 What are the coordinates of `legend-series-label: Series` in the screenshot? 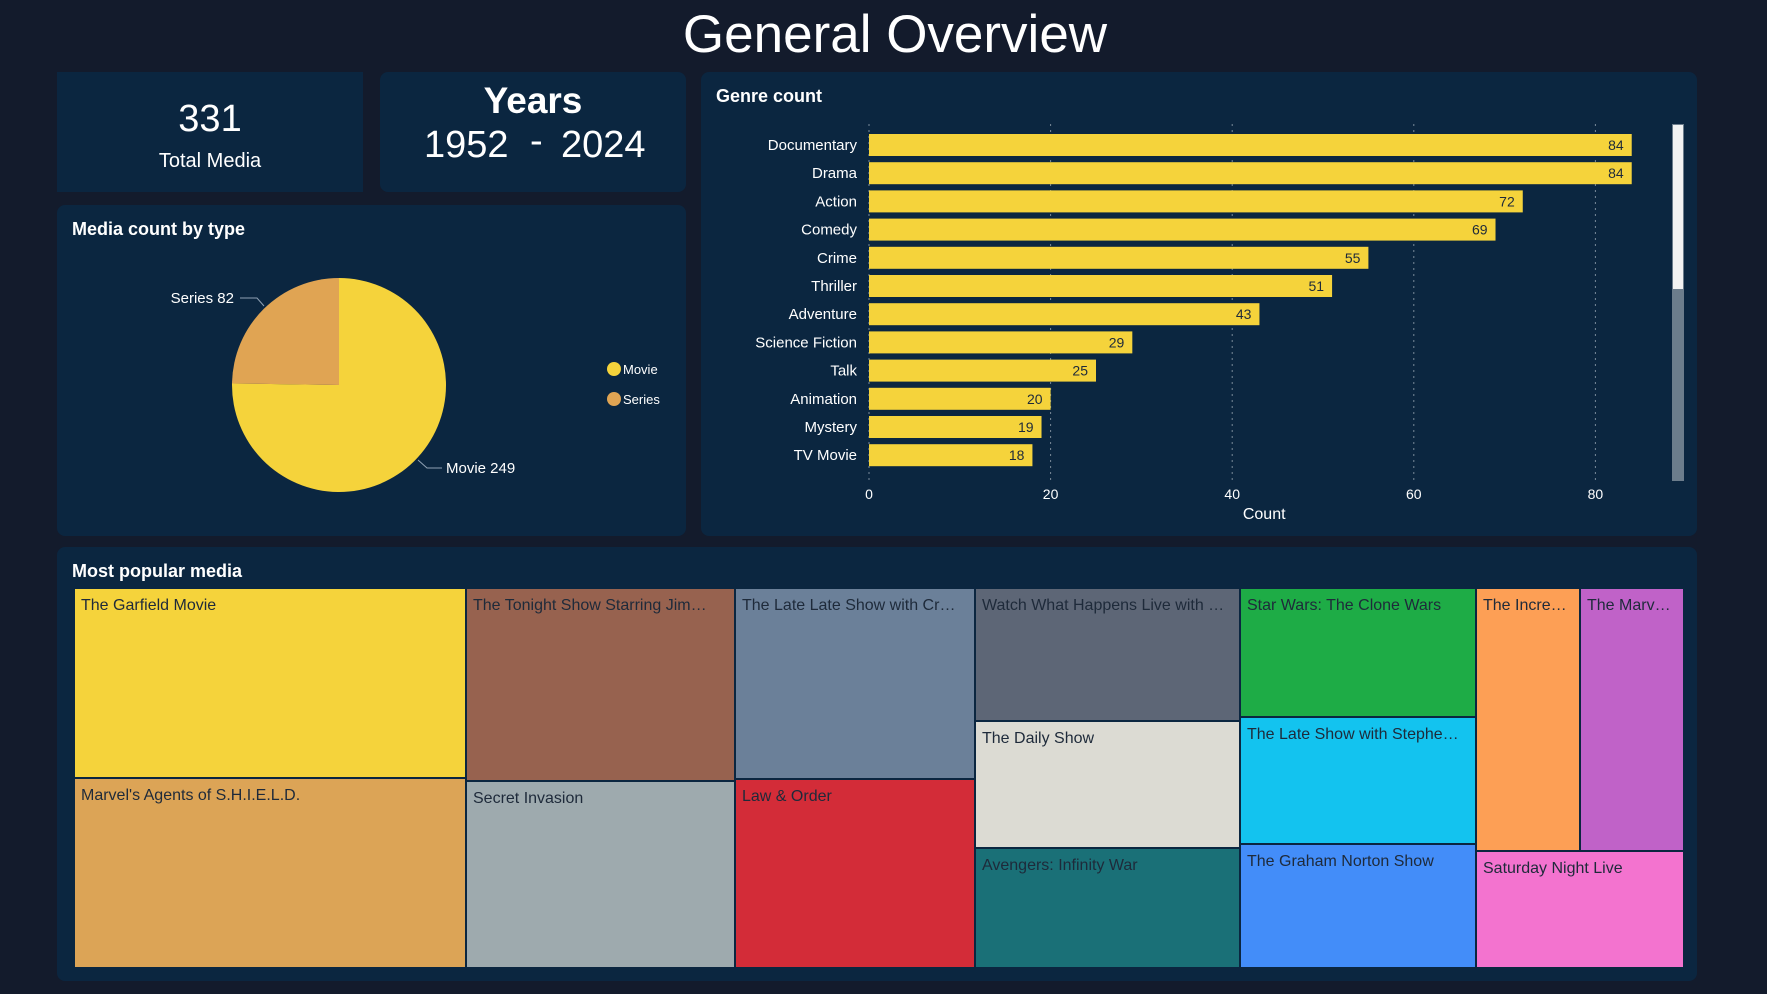 It's located at (641, 399).